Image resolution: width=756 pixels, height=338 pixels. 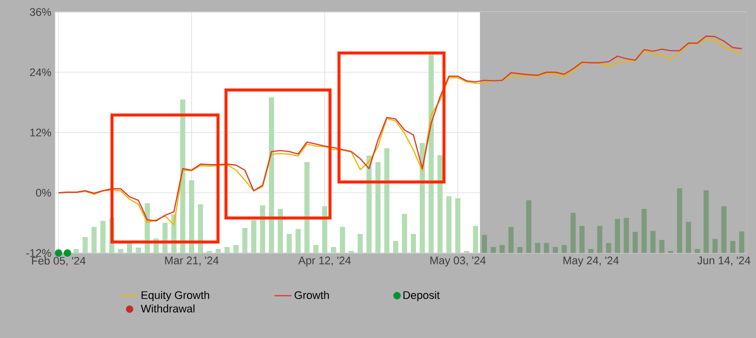 I want to click on legend-label: Growth, so click(x=311, y=295).